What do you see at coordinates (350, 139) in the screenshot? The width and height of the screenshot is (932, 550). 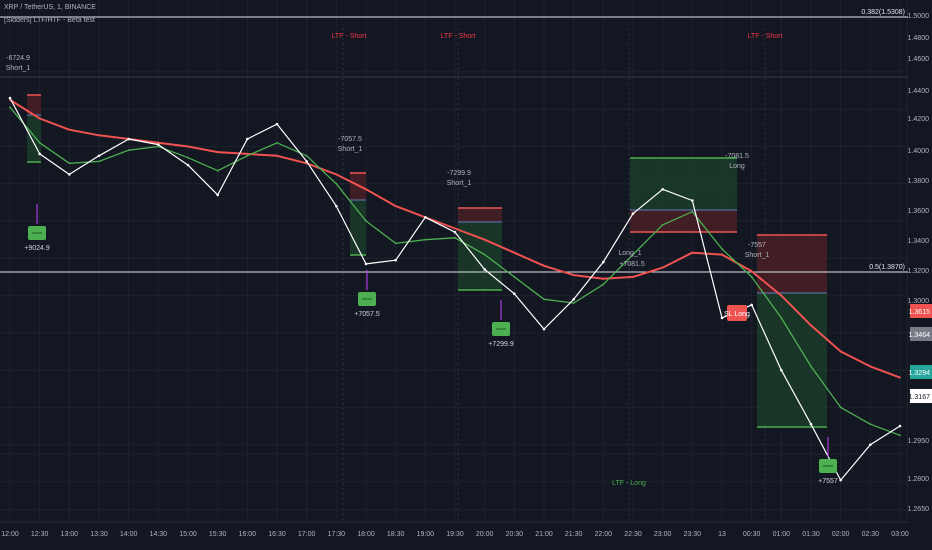 I see `entry-pnl-label: -7057.5` at bounding box center [350, 139].